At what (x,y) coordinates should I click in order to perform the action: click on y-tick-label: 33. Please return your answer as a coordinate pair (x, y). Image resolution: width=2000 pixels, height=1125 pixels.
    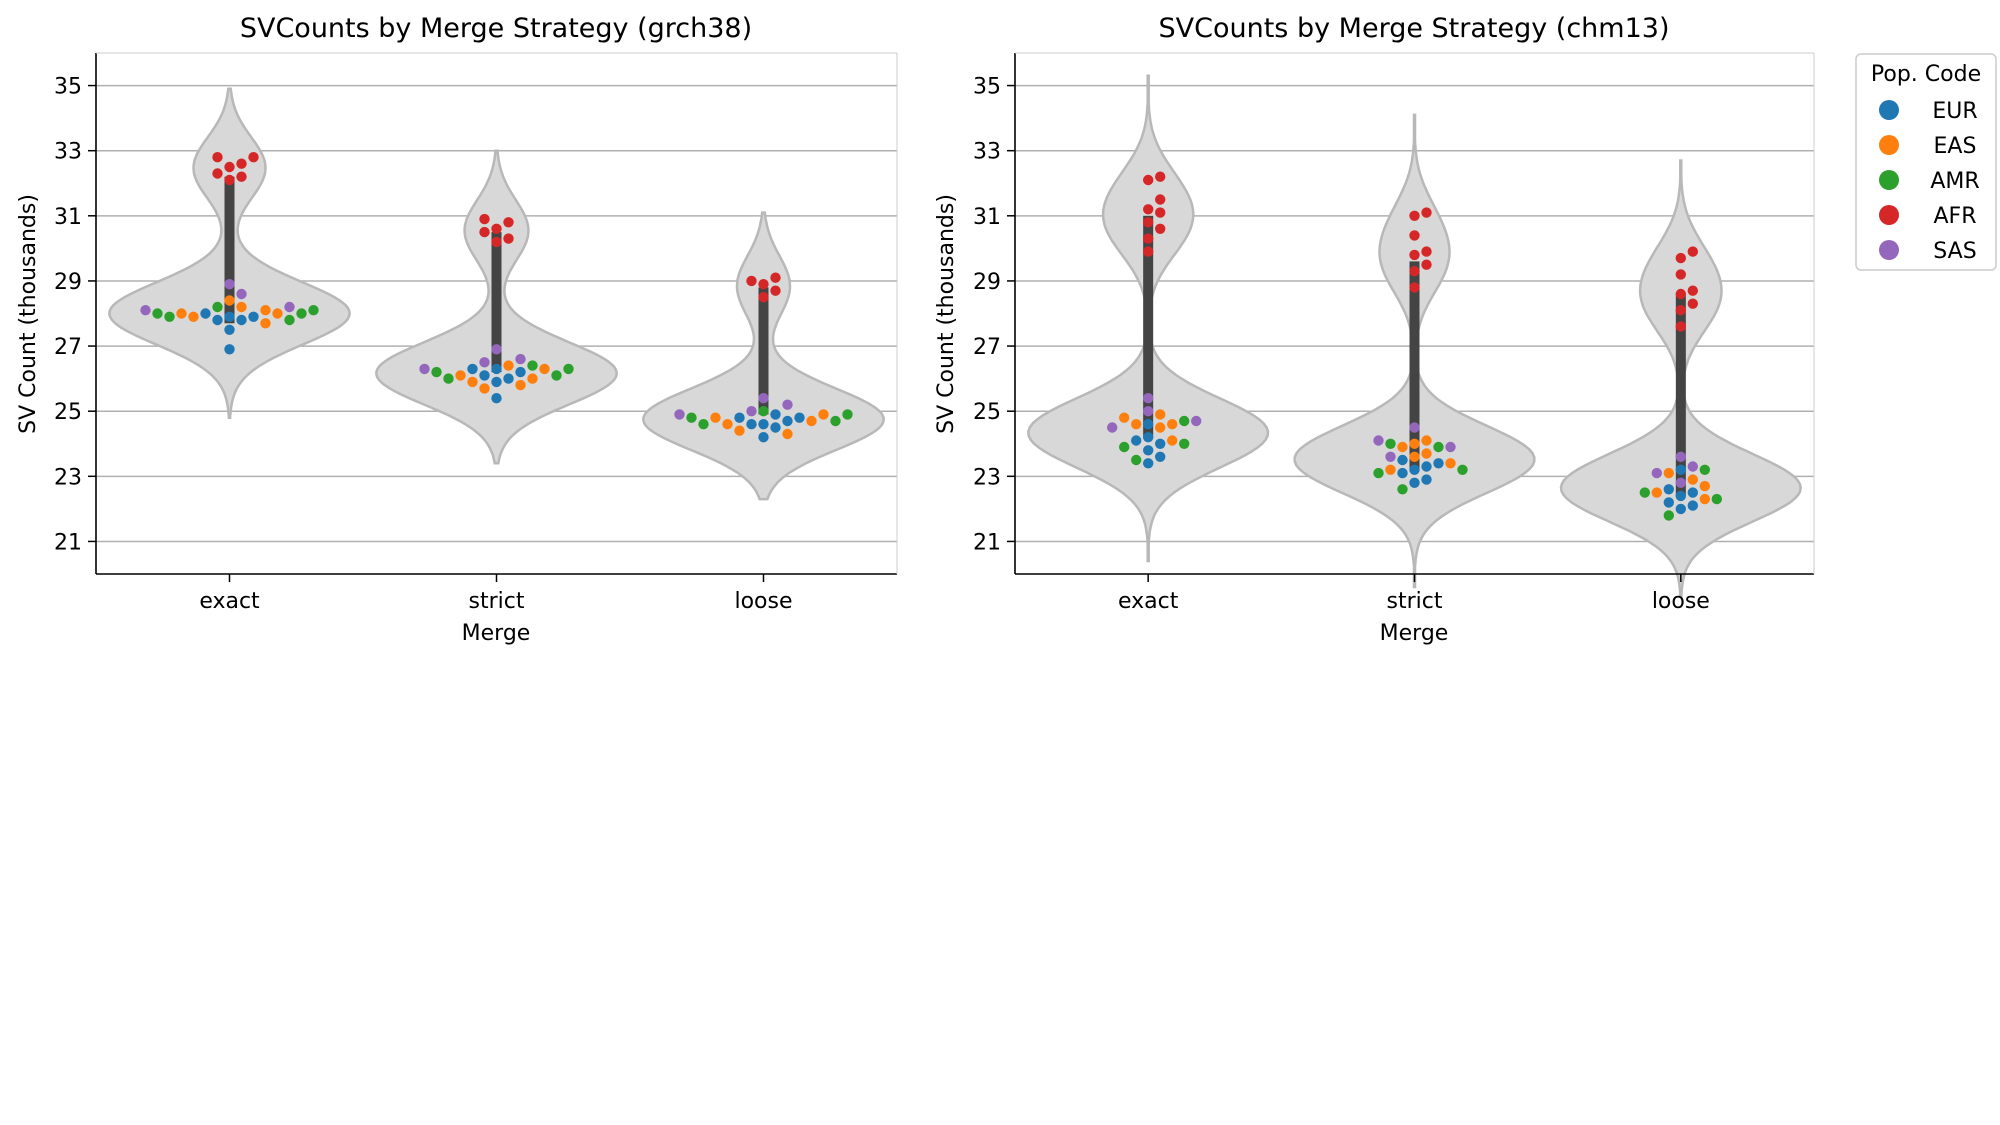
    Looking at the image, I should click on (68, 152).